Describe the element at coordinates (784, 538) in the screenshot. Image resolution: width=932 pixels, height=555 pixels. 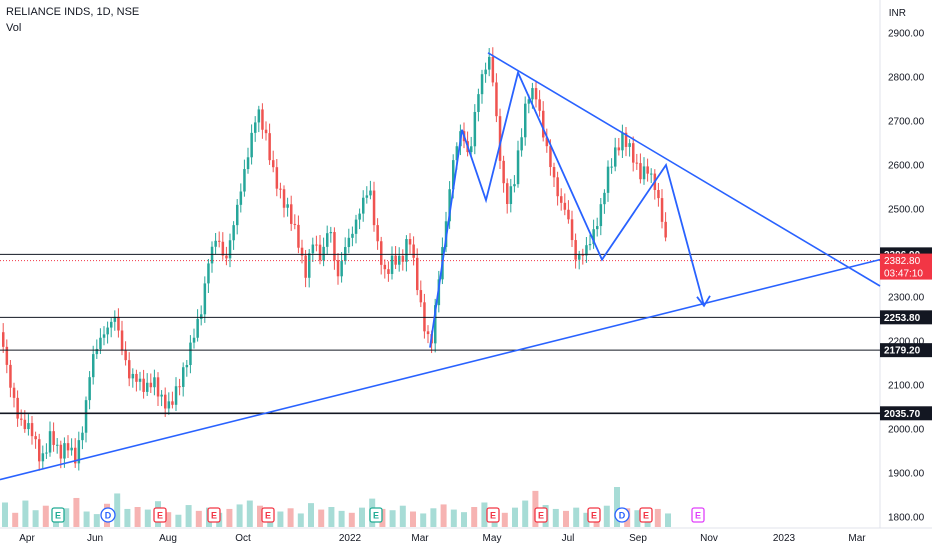
I see `x-tick-label: 2023` at that location.